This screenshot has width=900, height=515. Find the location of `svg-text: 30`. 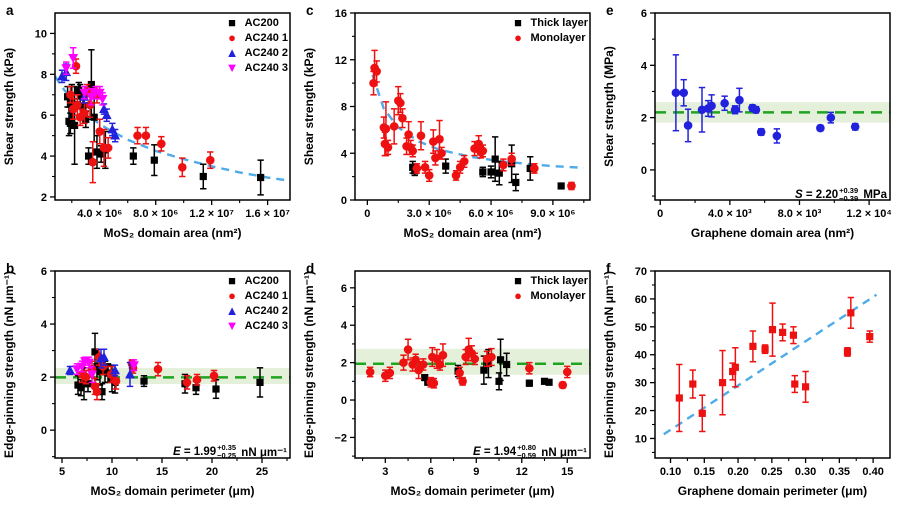

svg-text: 30 is located at coordinates (641, 384).